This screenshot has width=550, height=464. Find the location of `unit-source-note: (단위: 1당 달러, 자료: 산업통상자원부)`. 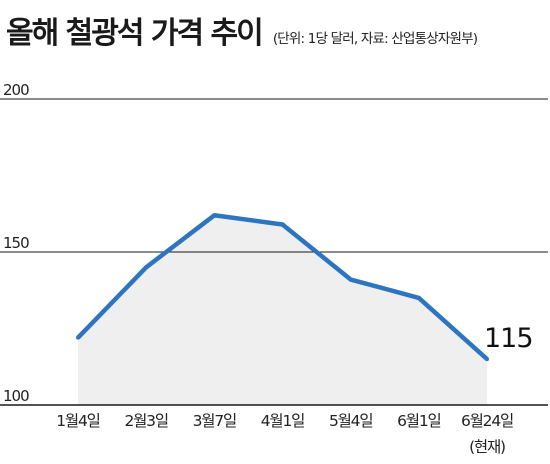

unit-source-note: (단위: 1당 달러, 자료: 산업통상자원부) is located at coordinates (375, 39).